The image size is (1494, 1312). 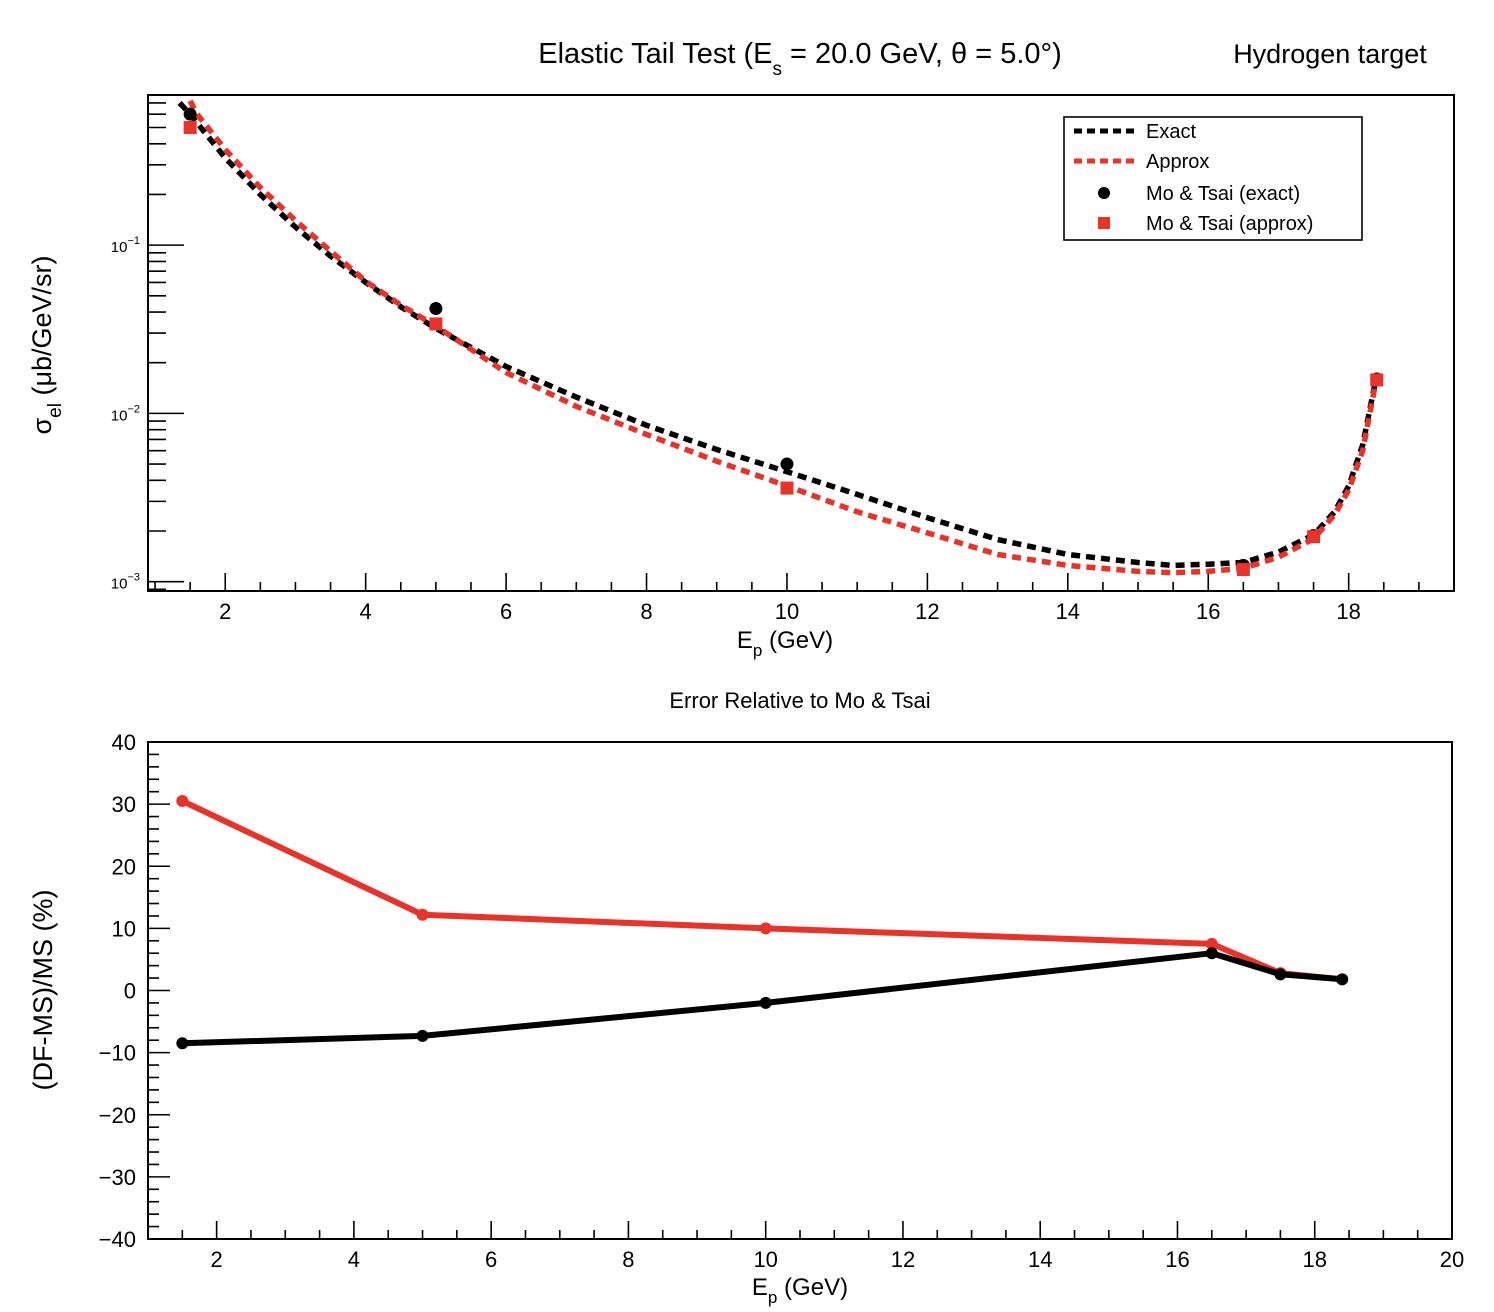 I want to click on y-tick-label: −10, so click(x=117, y=1053).